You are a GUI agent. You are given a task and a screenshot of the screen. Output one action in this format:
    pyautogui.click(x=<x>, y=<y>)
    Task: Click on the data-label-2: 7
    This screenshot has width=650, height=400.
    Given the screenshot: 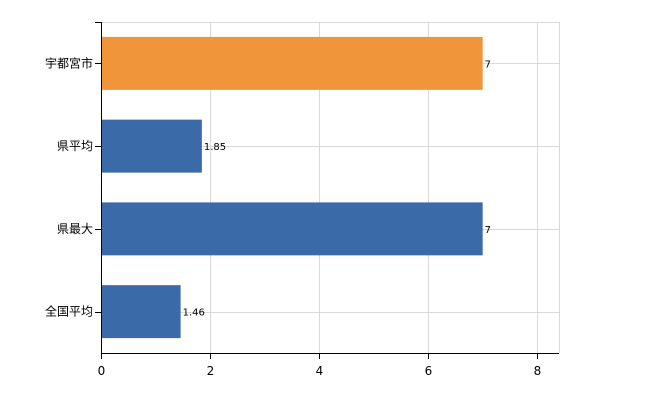 What is the action you would take?
    pyautogui.click(x=488, y=230)
    